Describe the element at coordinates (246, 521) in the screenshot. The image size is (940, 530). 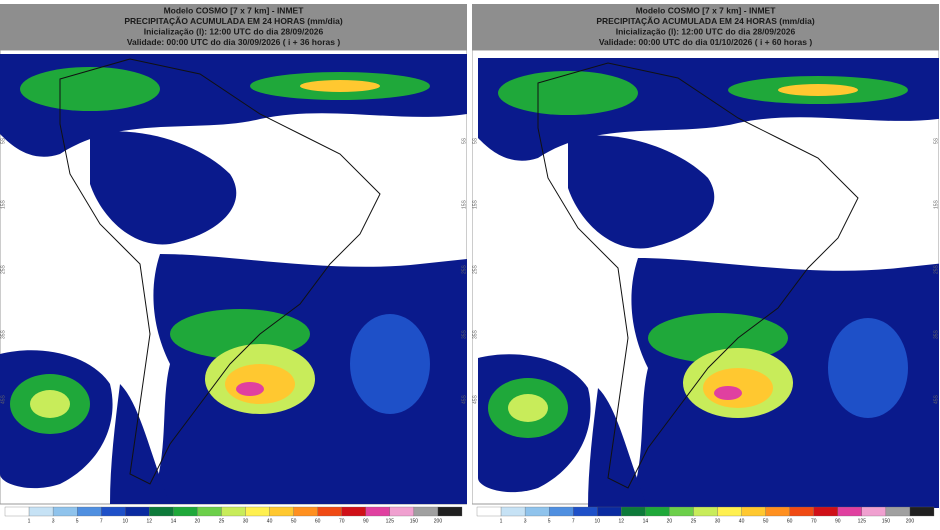
I see `colorbar-label: 30` at that location.